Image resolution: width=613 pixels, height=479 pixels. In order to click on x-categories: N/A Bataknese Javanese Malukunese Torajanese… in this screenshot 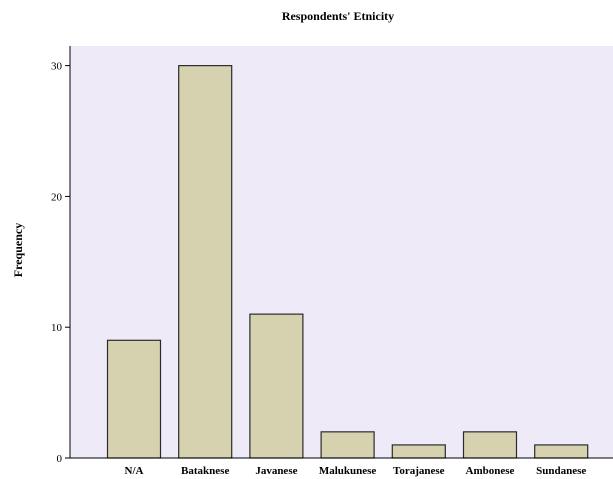, I will do `click(356, 471)`.